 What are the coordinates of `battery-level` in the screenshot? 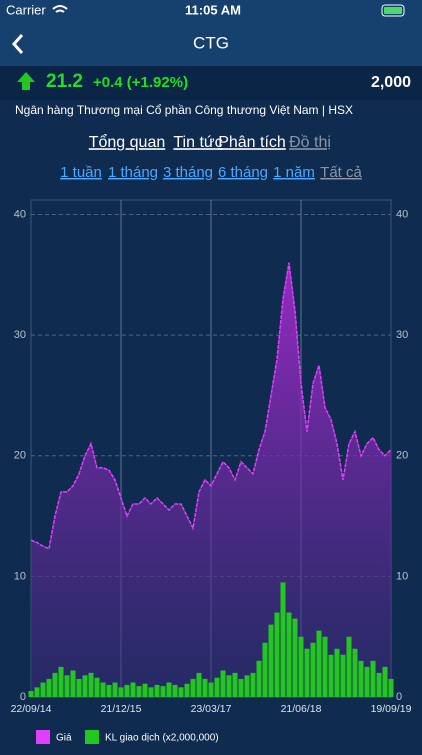 It's located at (393, 10).